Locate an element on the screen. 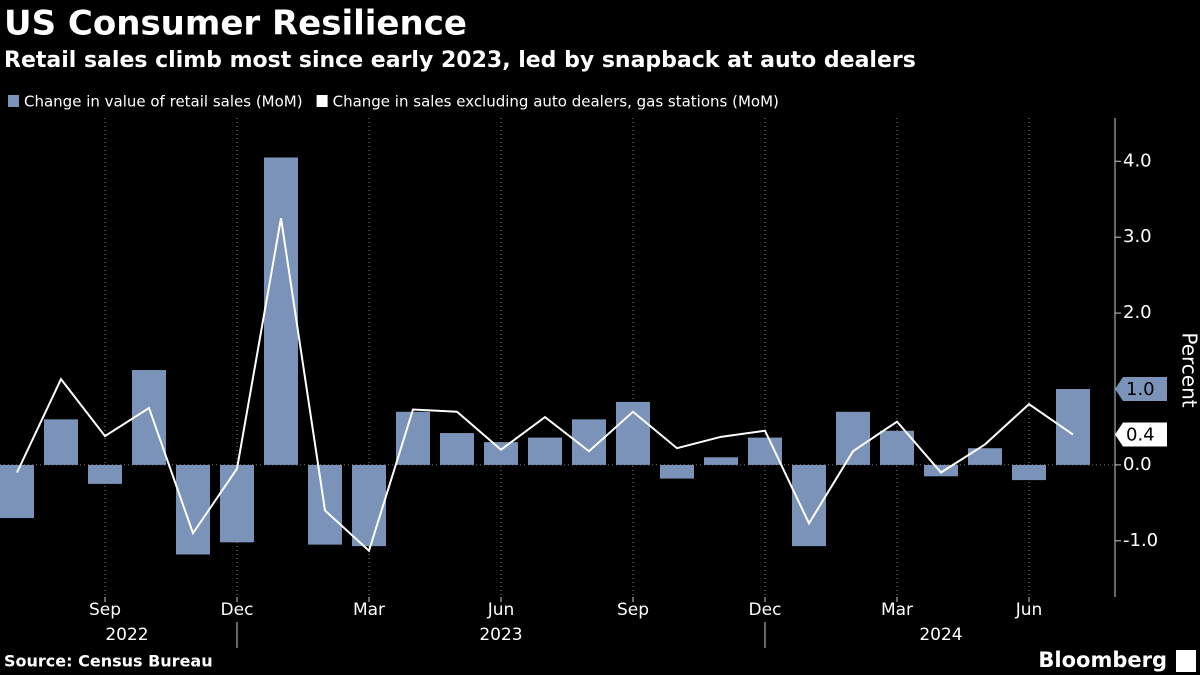  year-label: 2024 is located at coordinates (940, 635).